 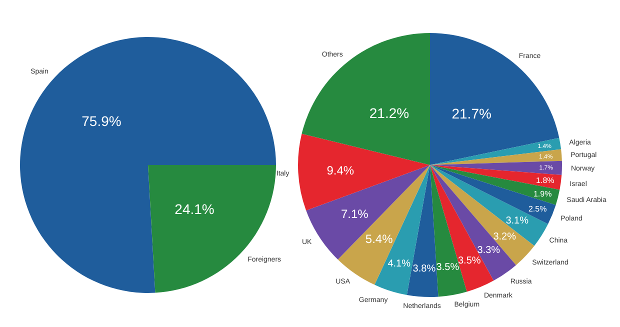 What do you see at coordinates (537, 209) in the screenshot?
I see `data-label: 2.5%` at bounding box center [537, 209].